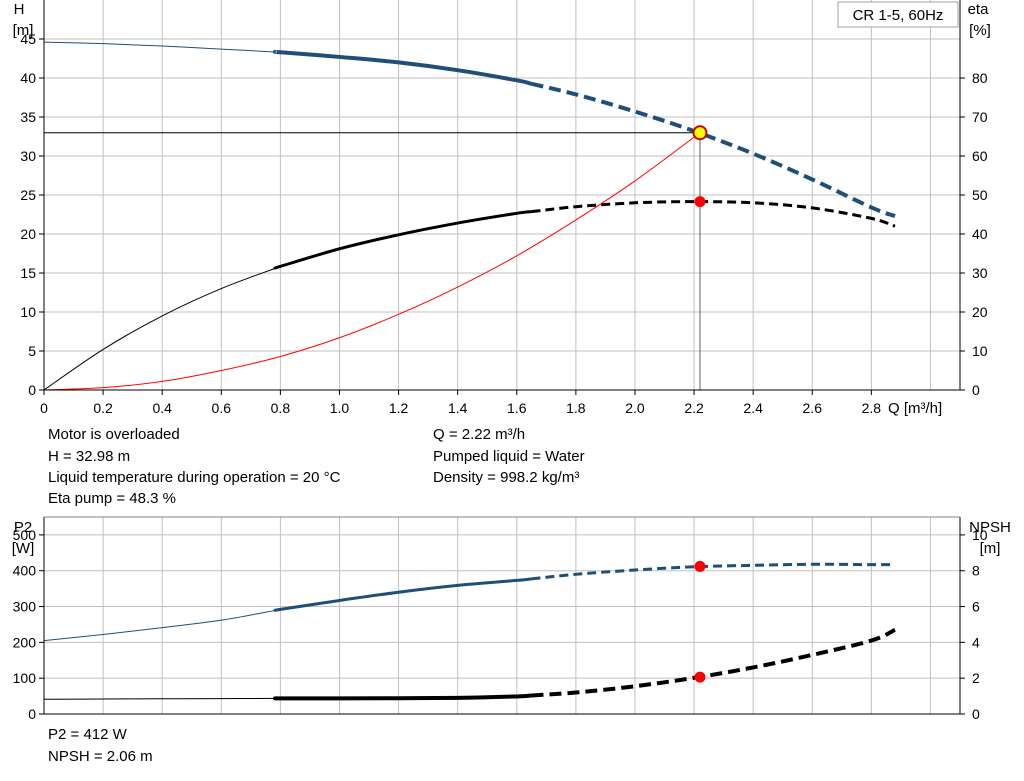 The width and height of the screenshot is (1024, 781). I want to click on top-y-tick-label: 0, so click(32, 390).